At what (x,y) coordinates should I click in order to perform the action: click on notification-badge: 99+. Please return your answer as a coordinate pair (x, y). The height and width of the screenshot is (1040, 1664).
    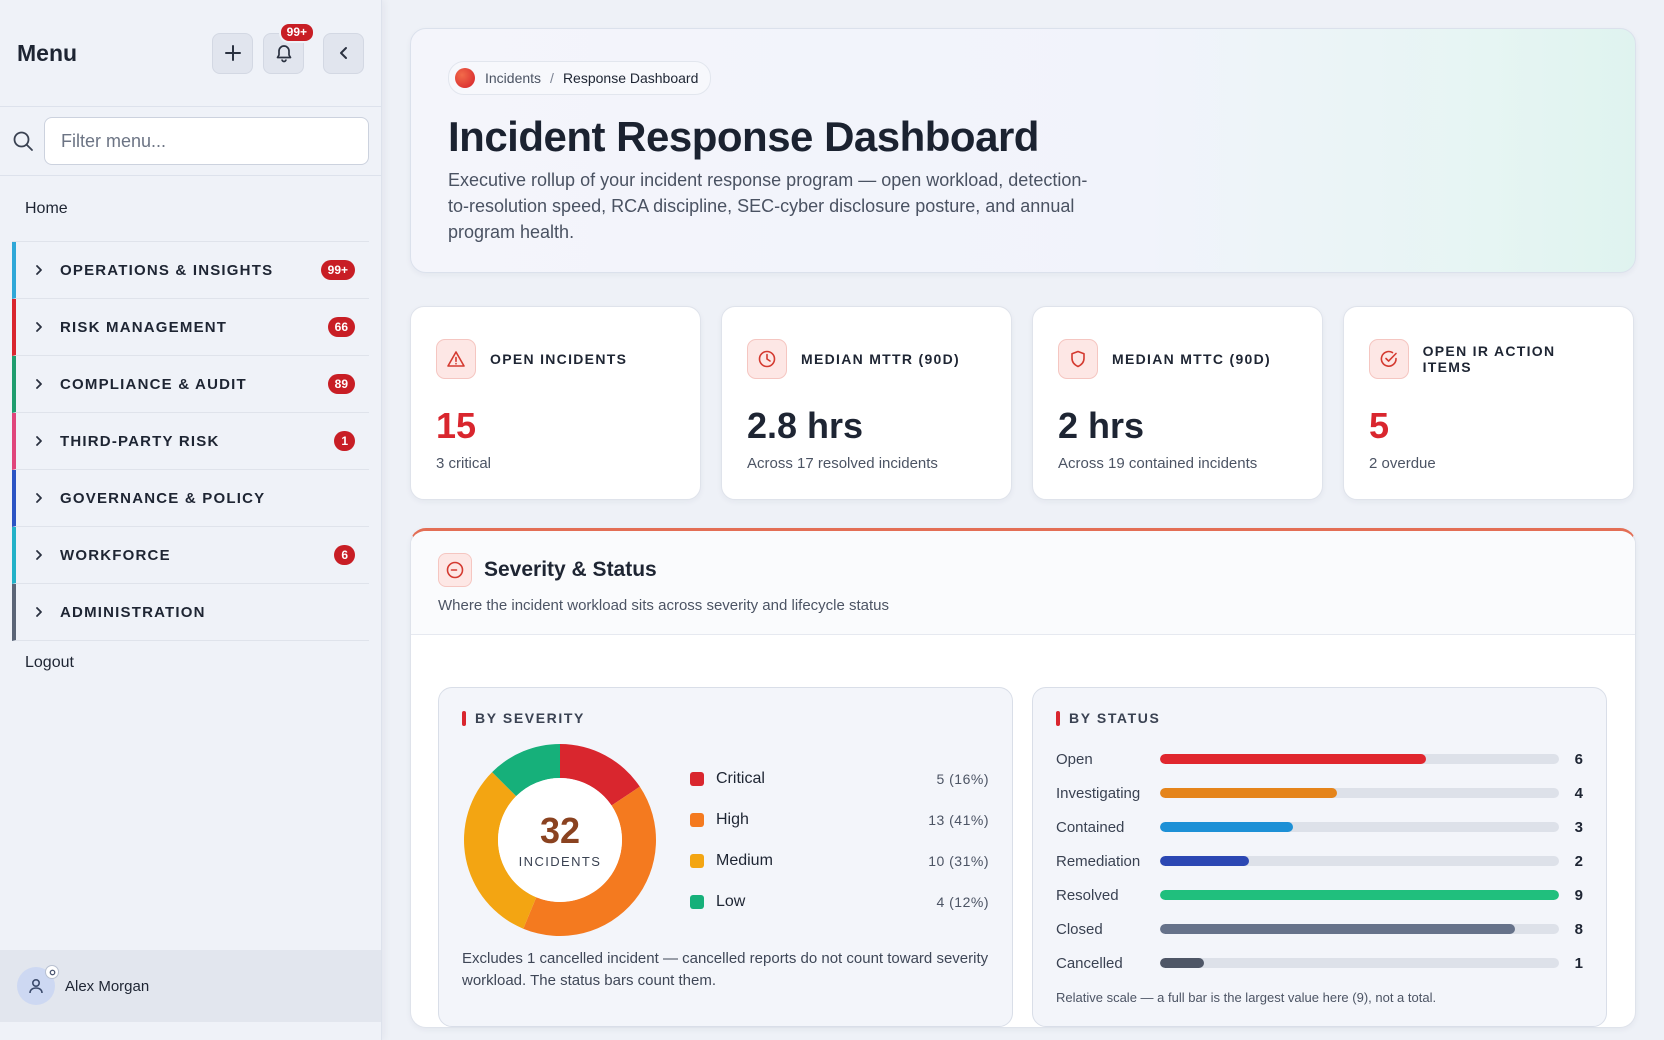
    Looking at the image, I should click on (296, 32).